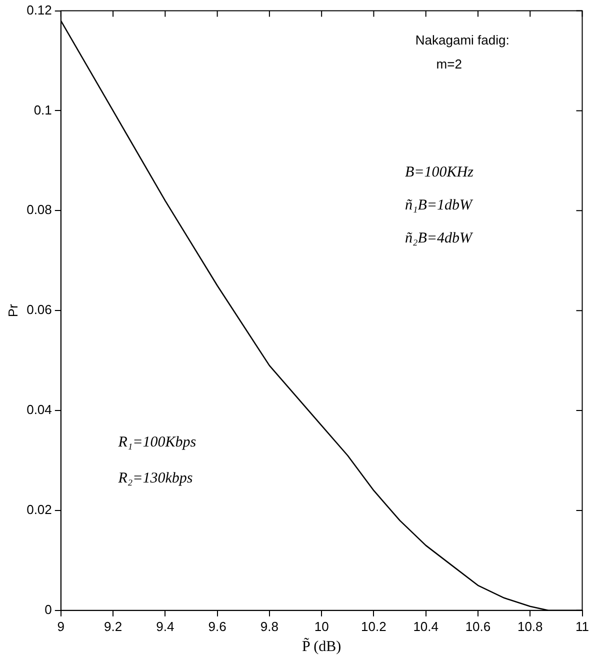 This screenshot has height=660, width=592. I want to click on y-tick-label: 0.02, so click(39, 510).